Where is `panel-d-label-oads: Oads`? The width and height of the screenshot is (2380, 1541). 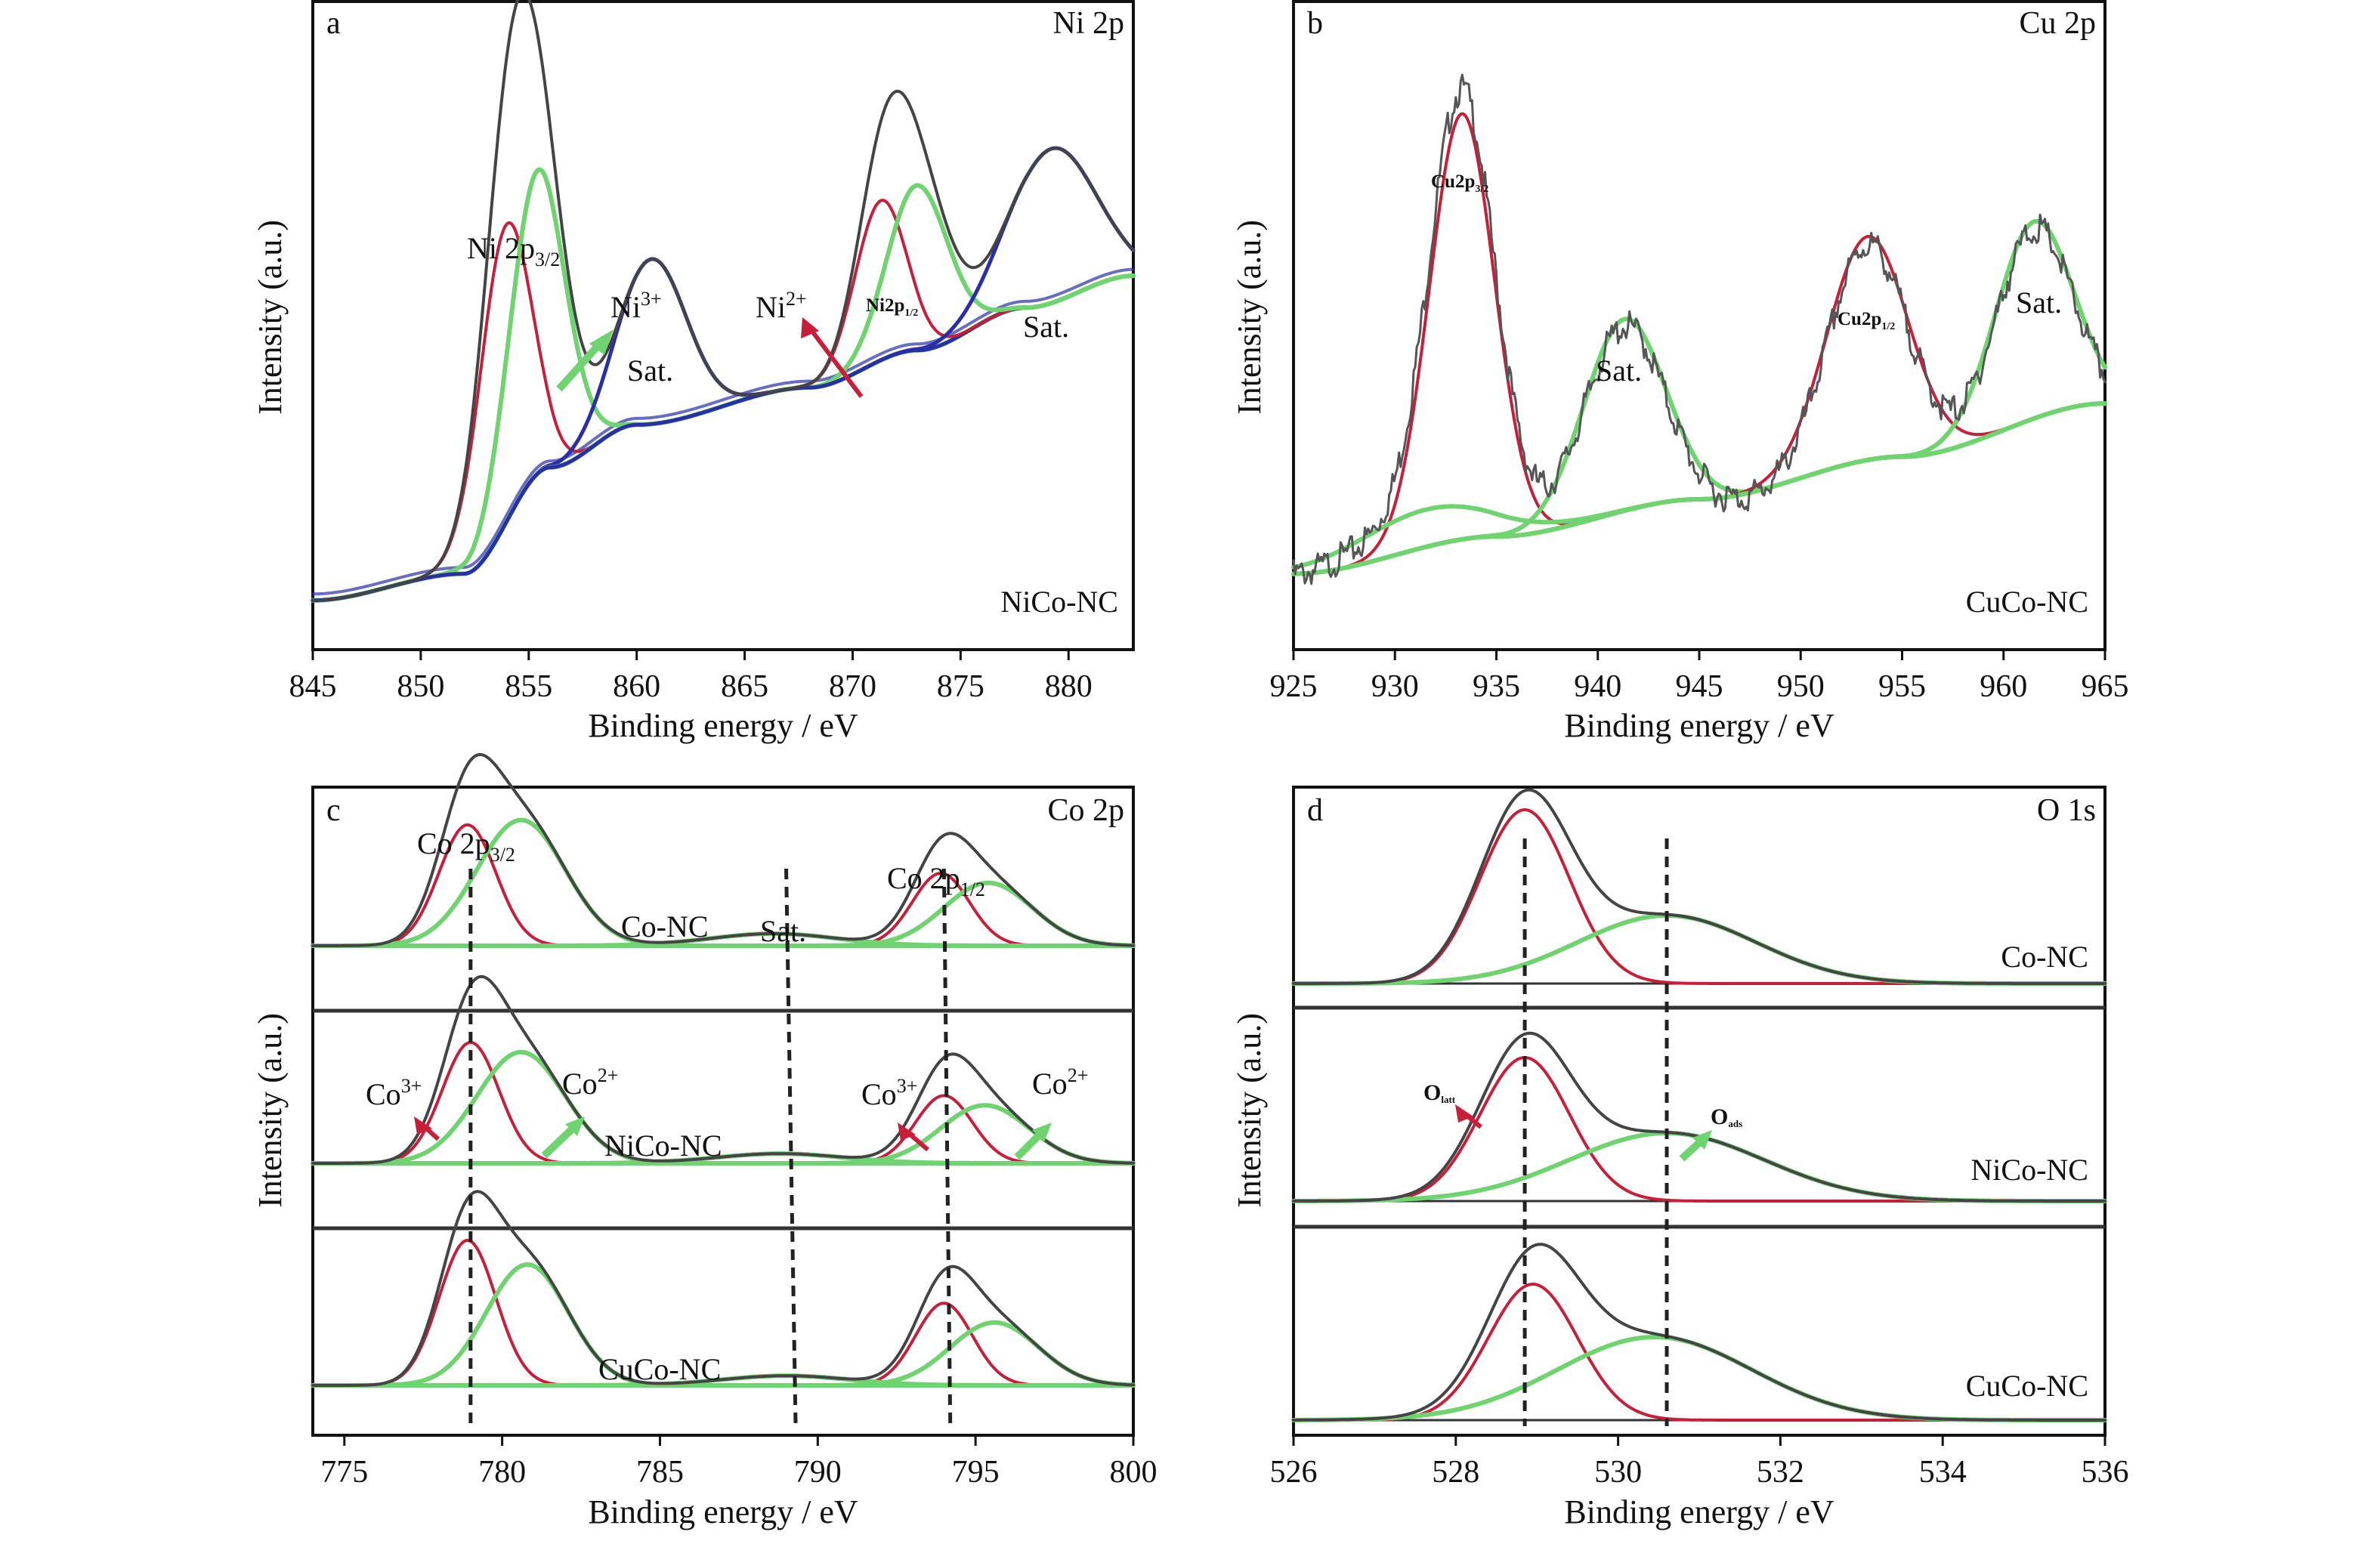
panel-d-label-oads: Oads is located at coordinates (1726, 1116).